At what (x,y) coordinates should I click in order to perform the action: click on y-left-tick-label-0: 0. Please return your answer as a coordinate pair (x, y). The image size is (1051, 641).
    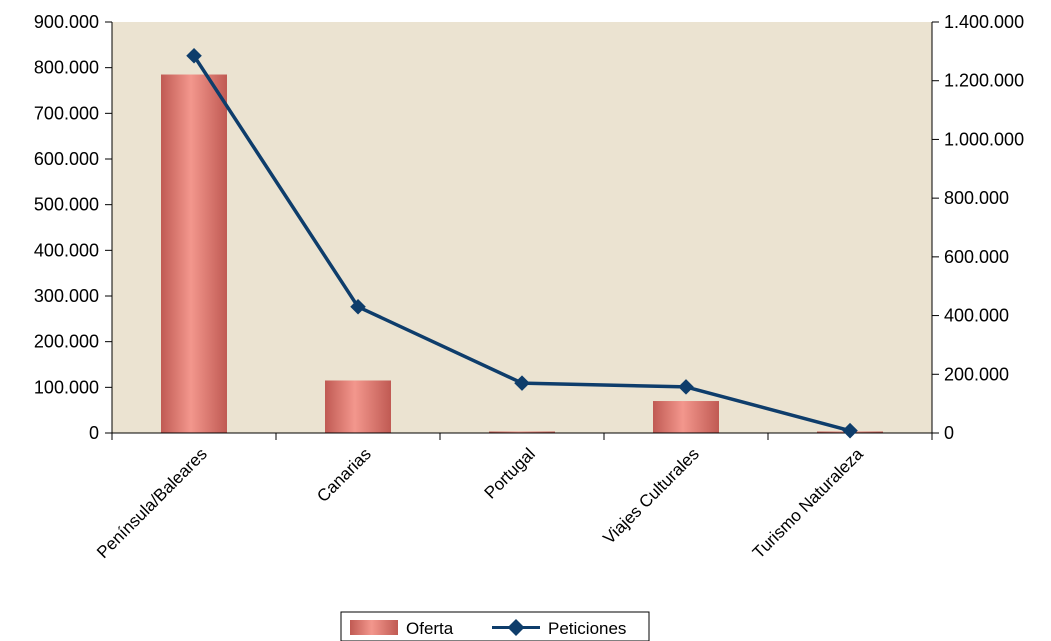
    Looking at the image, I should click on (94, 433).